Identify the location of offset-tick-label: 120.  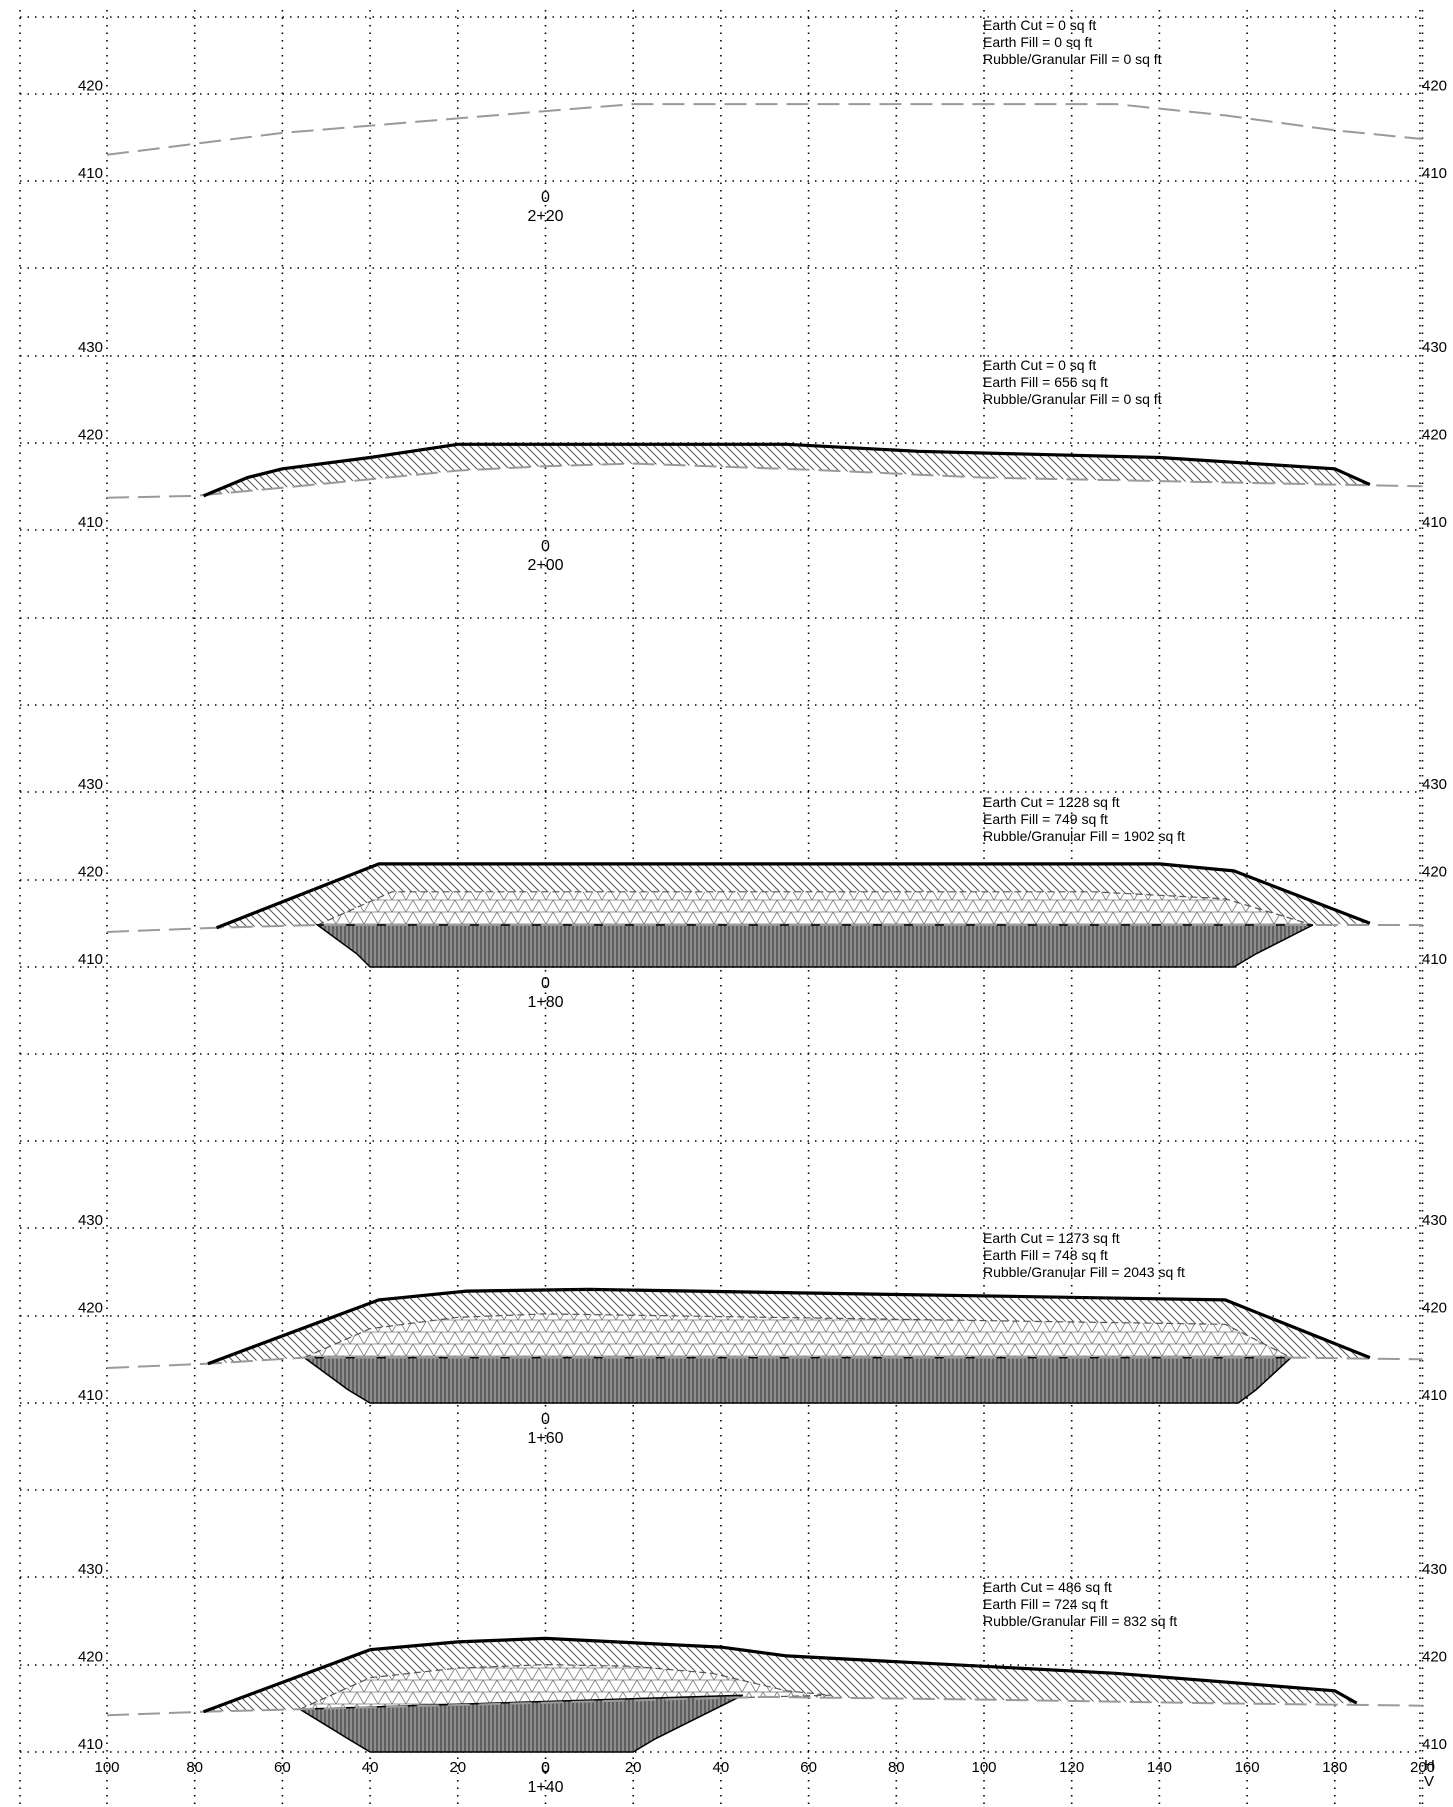
(1071, 1767).